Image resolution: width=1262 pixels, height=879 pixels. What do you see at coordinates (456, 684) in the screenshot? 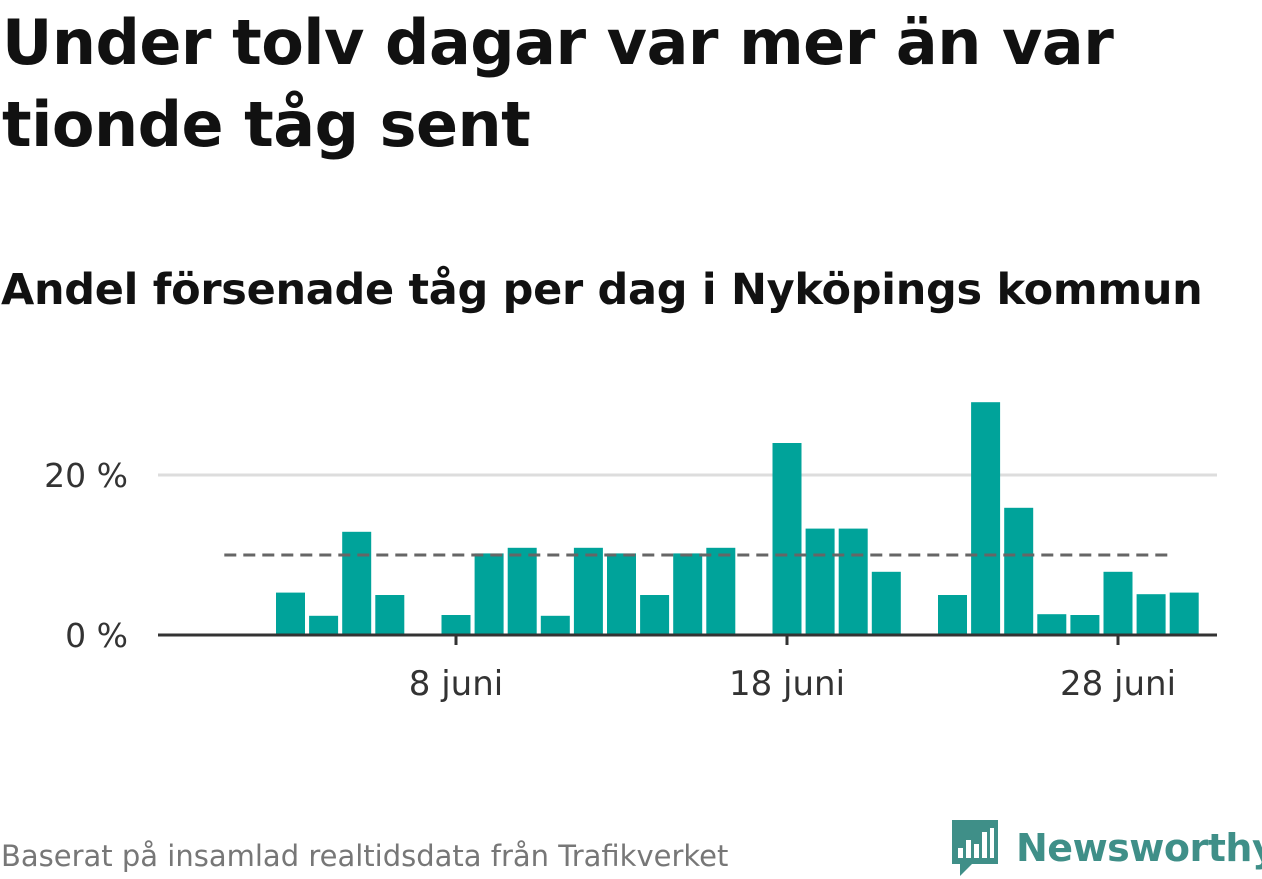
I see `x-tick-label: 8 juni` at bounding box center [456, 684].